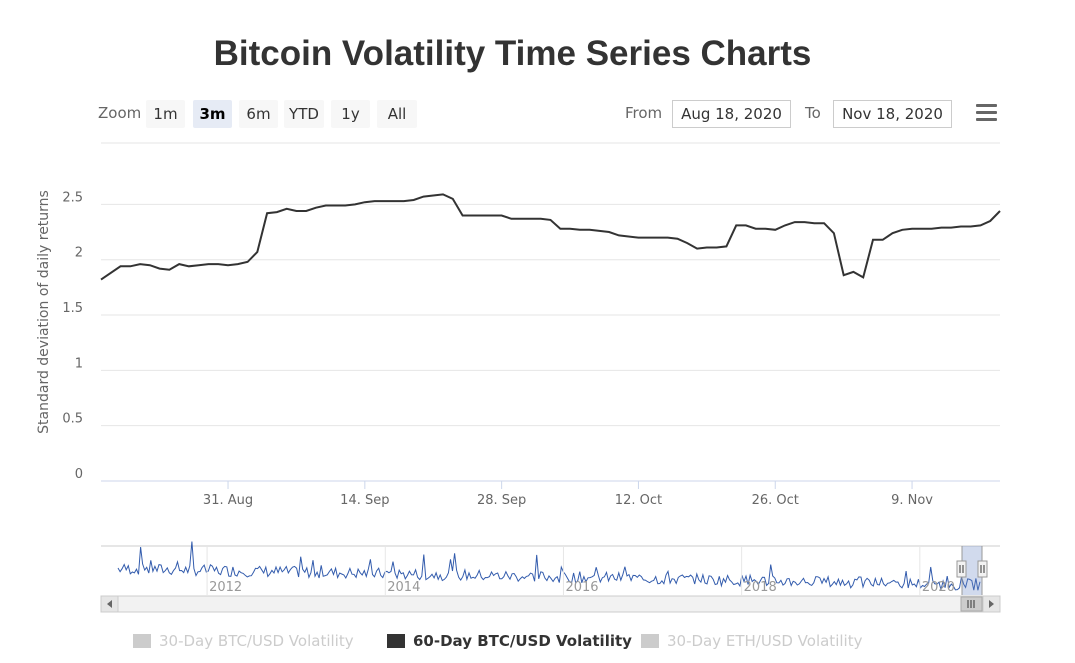 The width and height of the screenshot is (1075, 663). I want to click on y-tick-label: 2, so click(79, 253).